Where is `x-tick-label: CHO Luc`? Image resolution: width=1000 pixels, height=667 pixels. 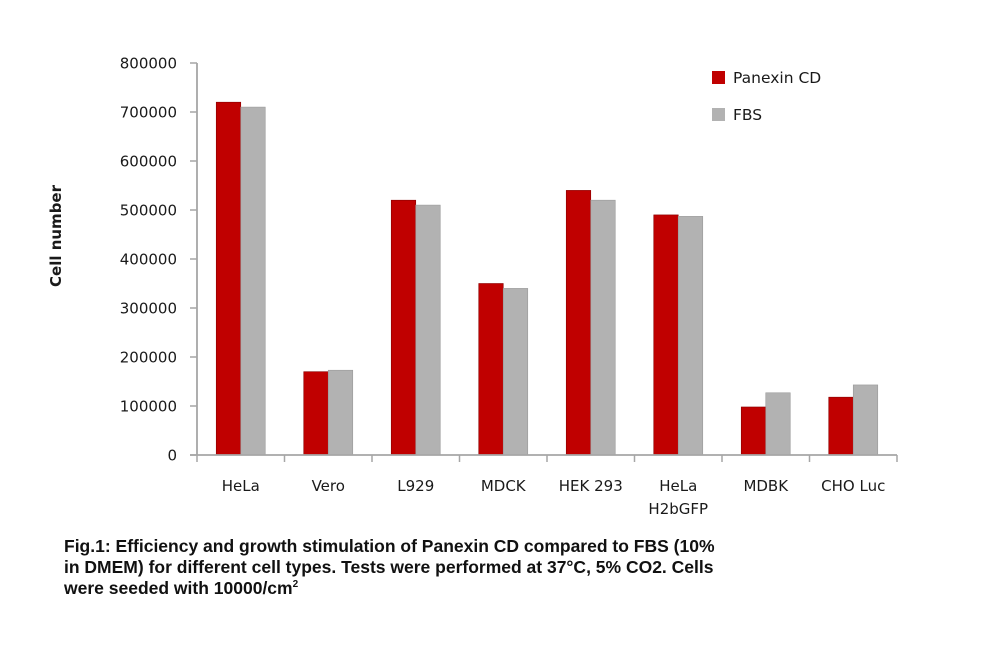
x-tick-label: CHO Luc is located at coordinates (853, 486).